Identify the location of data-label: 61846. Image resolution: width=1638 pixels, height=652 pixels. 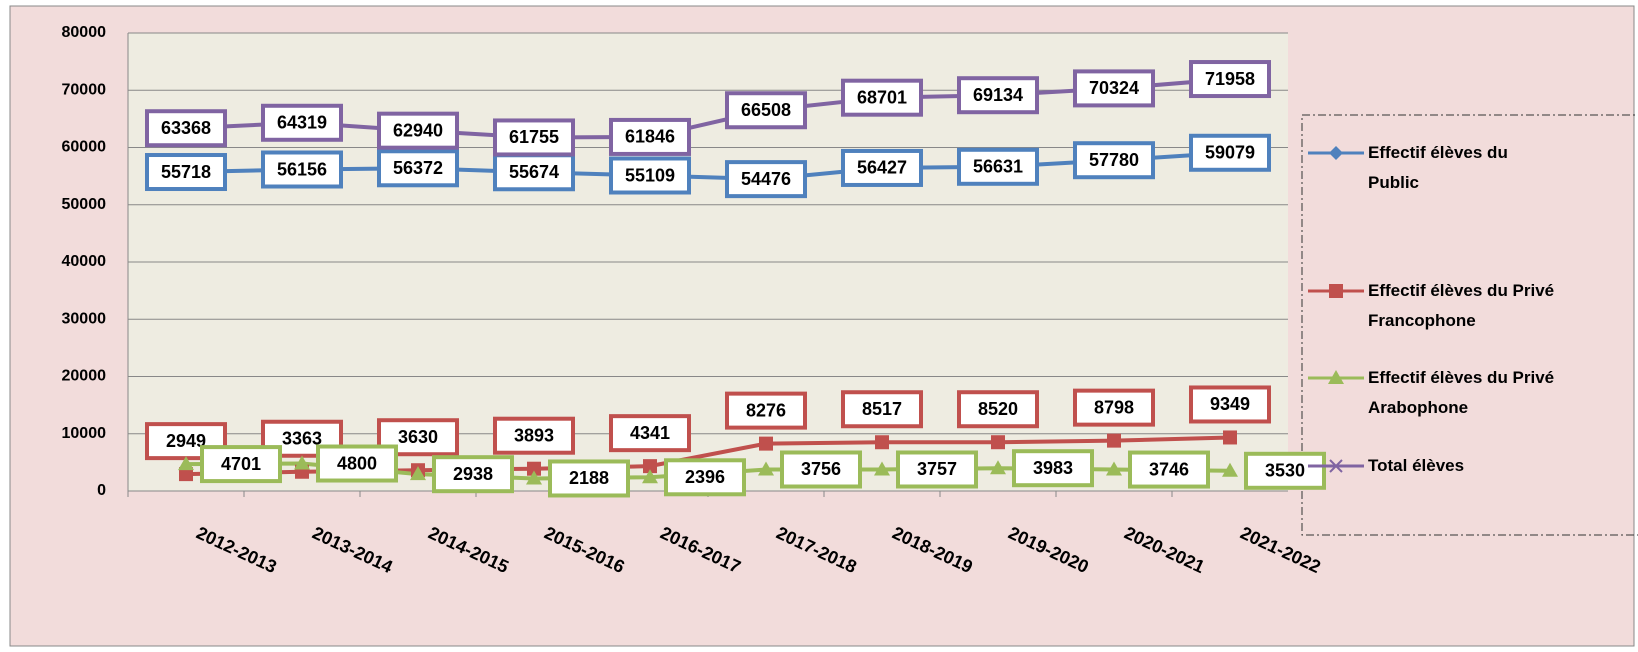
(650, 137).